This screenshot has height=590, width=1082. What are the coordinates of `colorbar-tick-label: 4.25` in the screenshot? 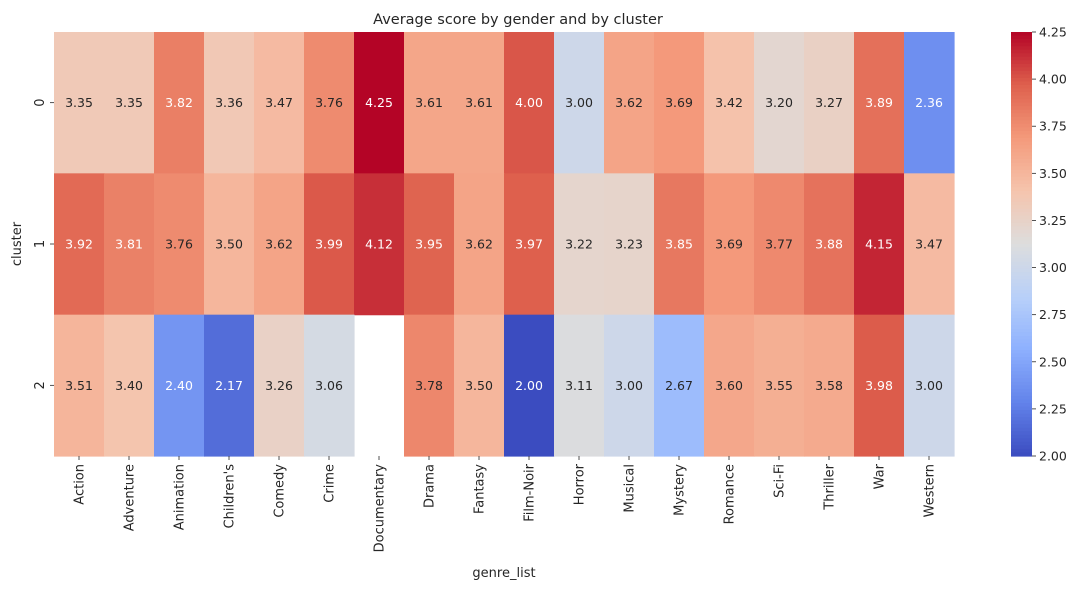 It's located at (1053, 32).